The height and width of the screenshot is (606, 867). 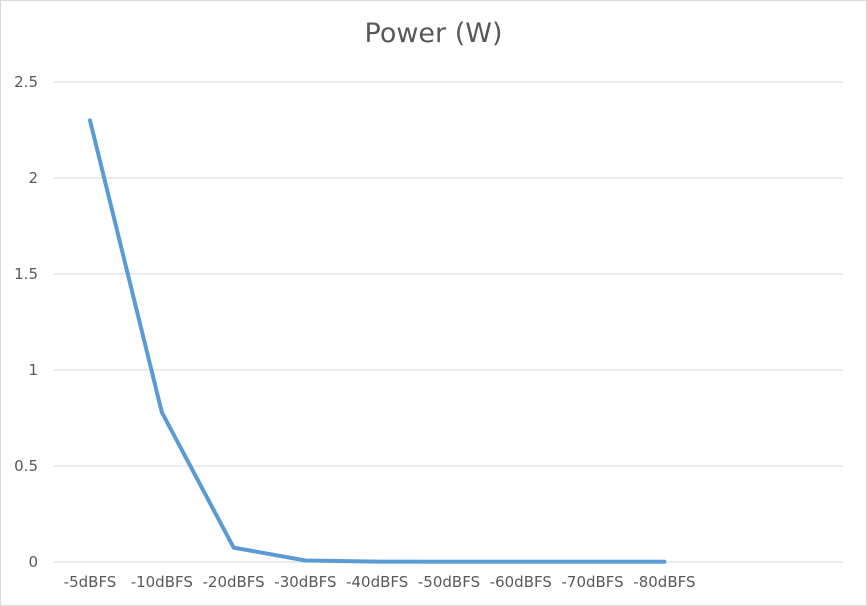 What do you see at coordinates (33, 562) in the screenshot?
I see `y-tick-label: 0` at bounding box center [33, 562].